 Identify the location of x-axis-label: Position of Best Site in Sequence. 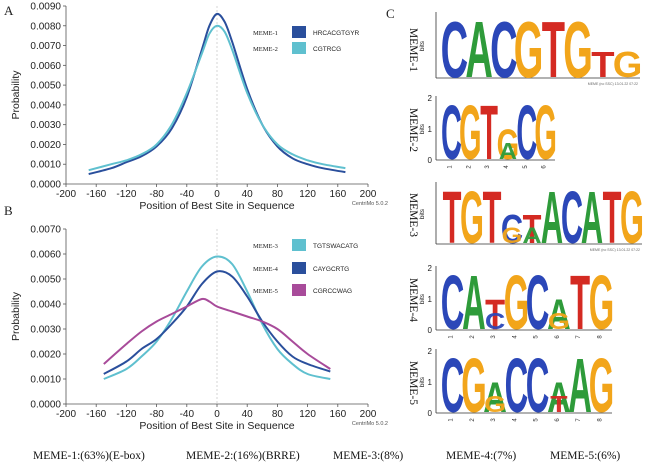
(216, 426).